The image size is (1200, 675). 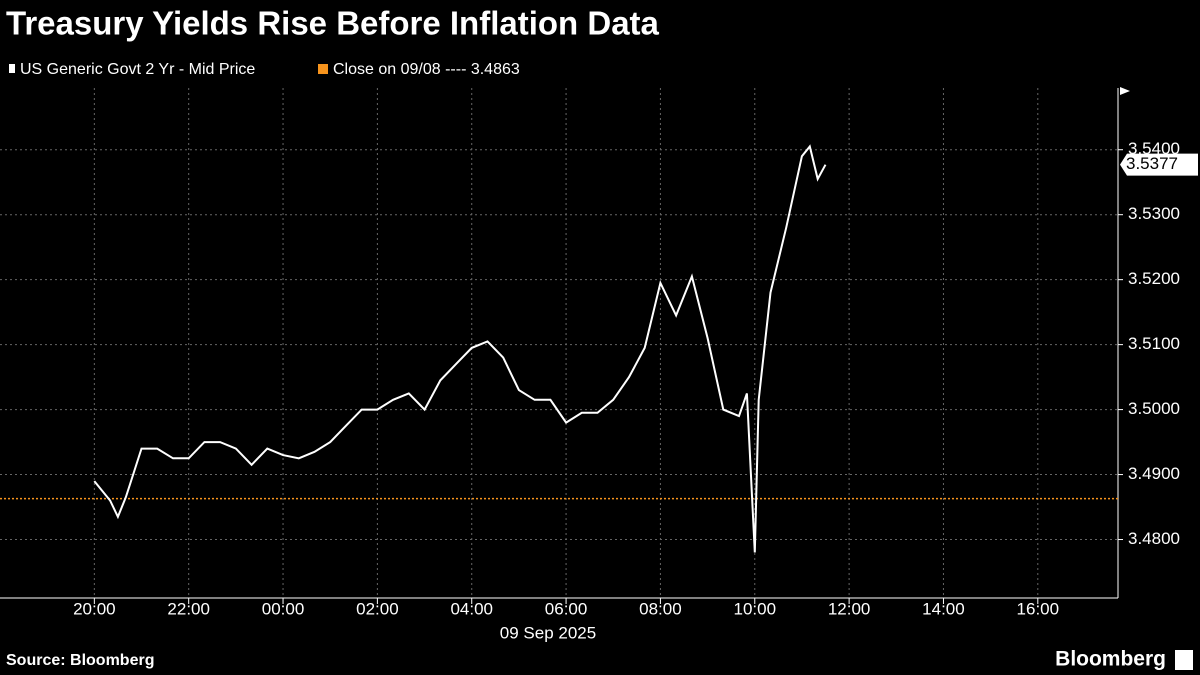 What do you see at coordinates (1154, 343) in the screenshot?
I see `y-tick-label: 3.5100` at bounding box center [1154, 343].